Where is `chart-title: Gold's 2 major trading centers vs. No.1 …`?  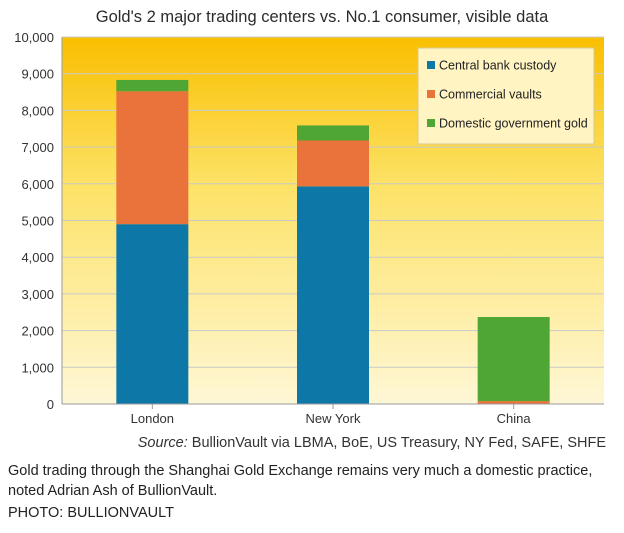 chart-title: Gold's 2 major trading centers vs. No.1 … is located at coordinates (322, 17).